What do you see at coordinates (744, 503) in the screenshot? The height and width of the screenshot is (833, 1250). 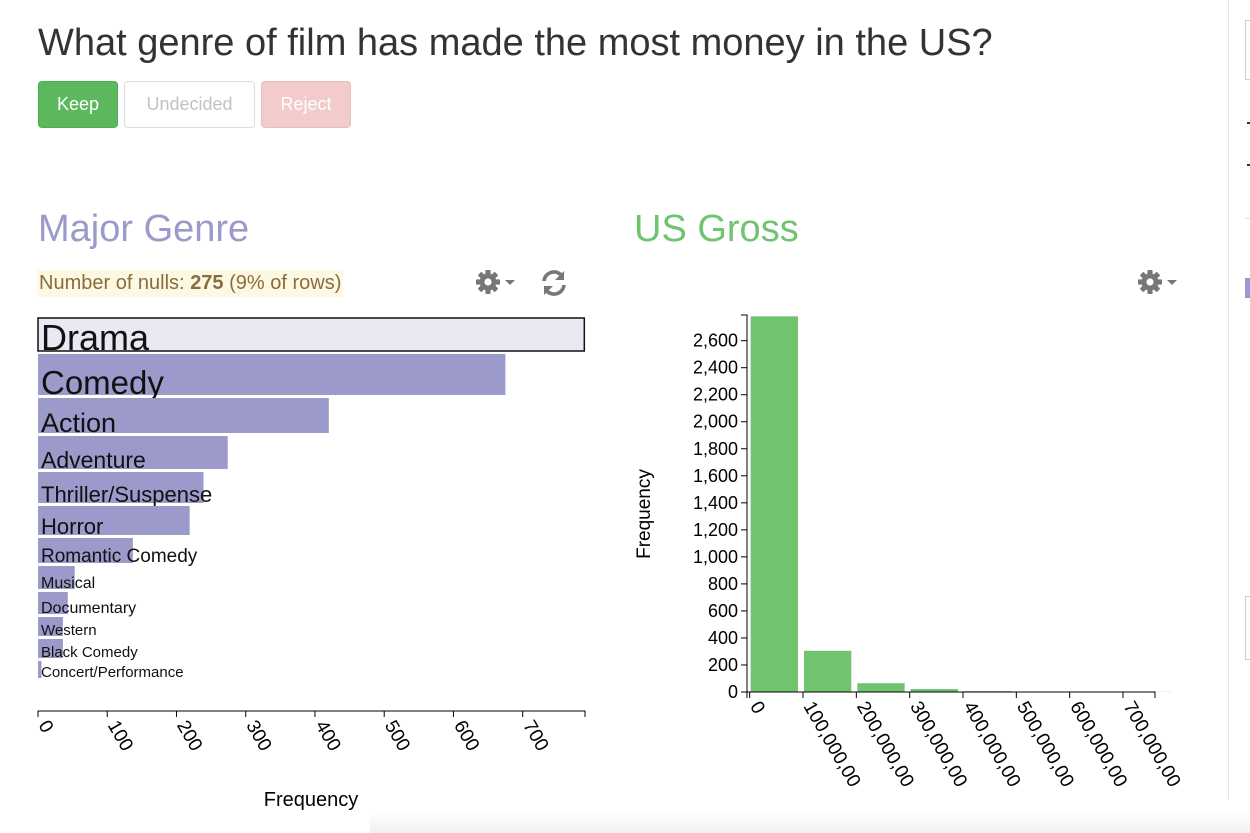 I see `y-axis-line` at bounding box center [744, 503].